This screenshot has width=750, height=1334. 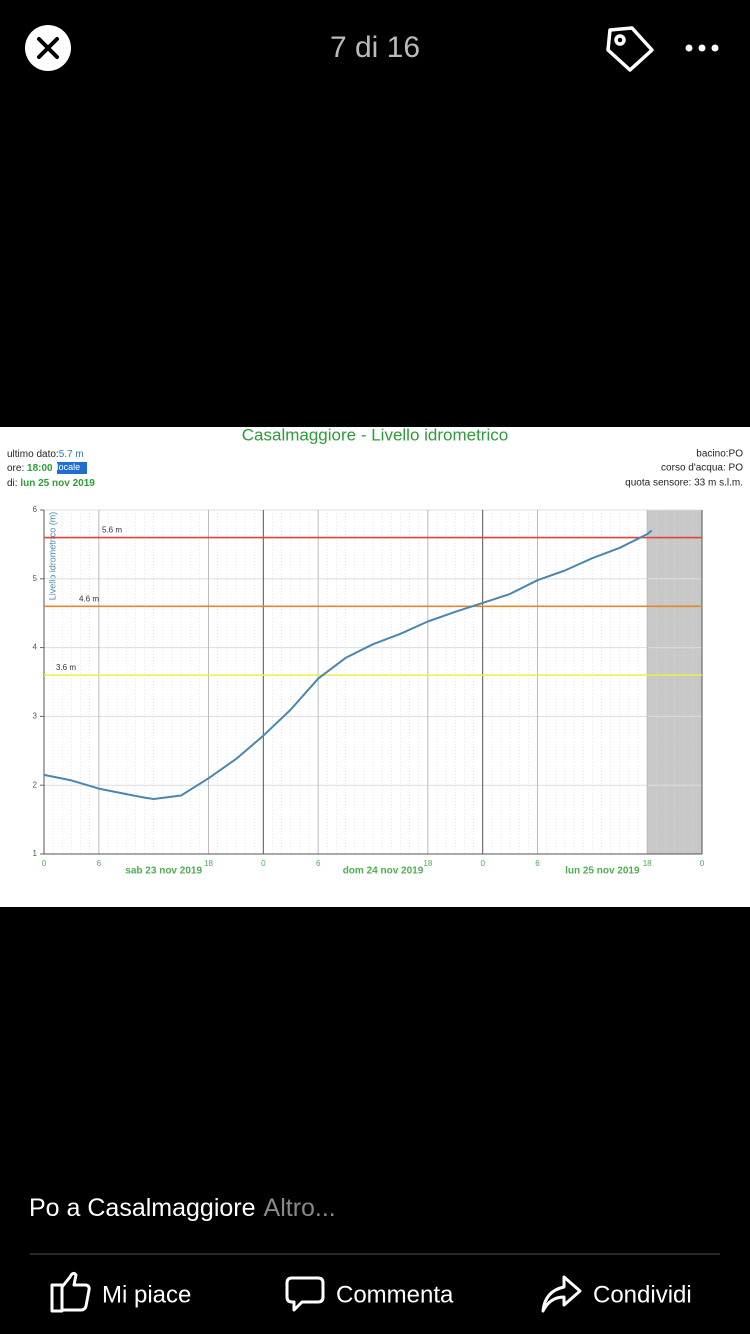 What do you see at coordinates (35, 509) in the screenshot?
I see `y-tick-label: 6` at bounding box center [35, 509].